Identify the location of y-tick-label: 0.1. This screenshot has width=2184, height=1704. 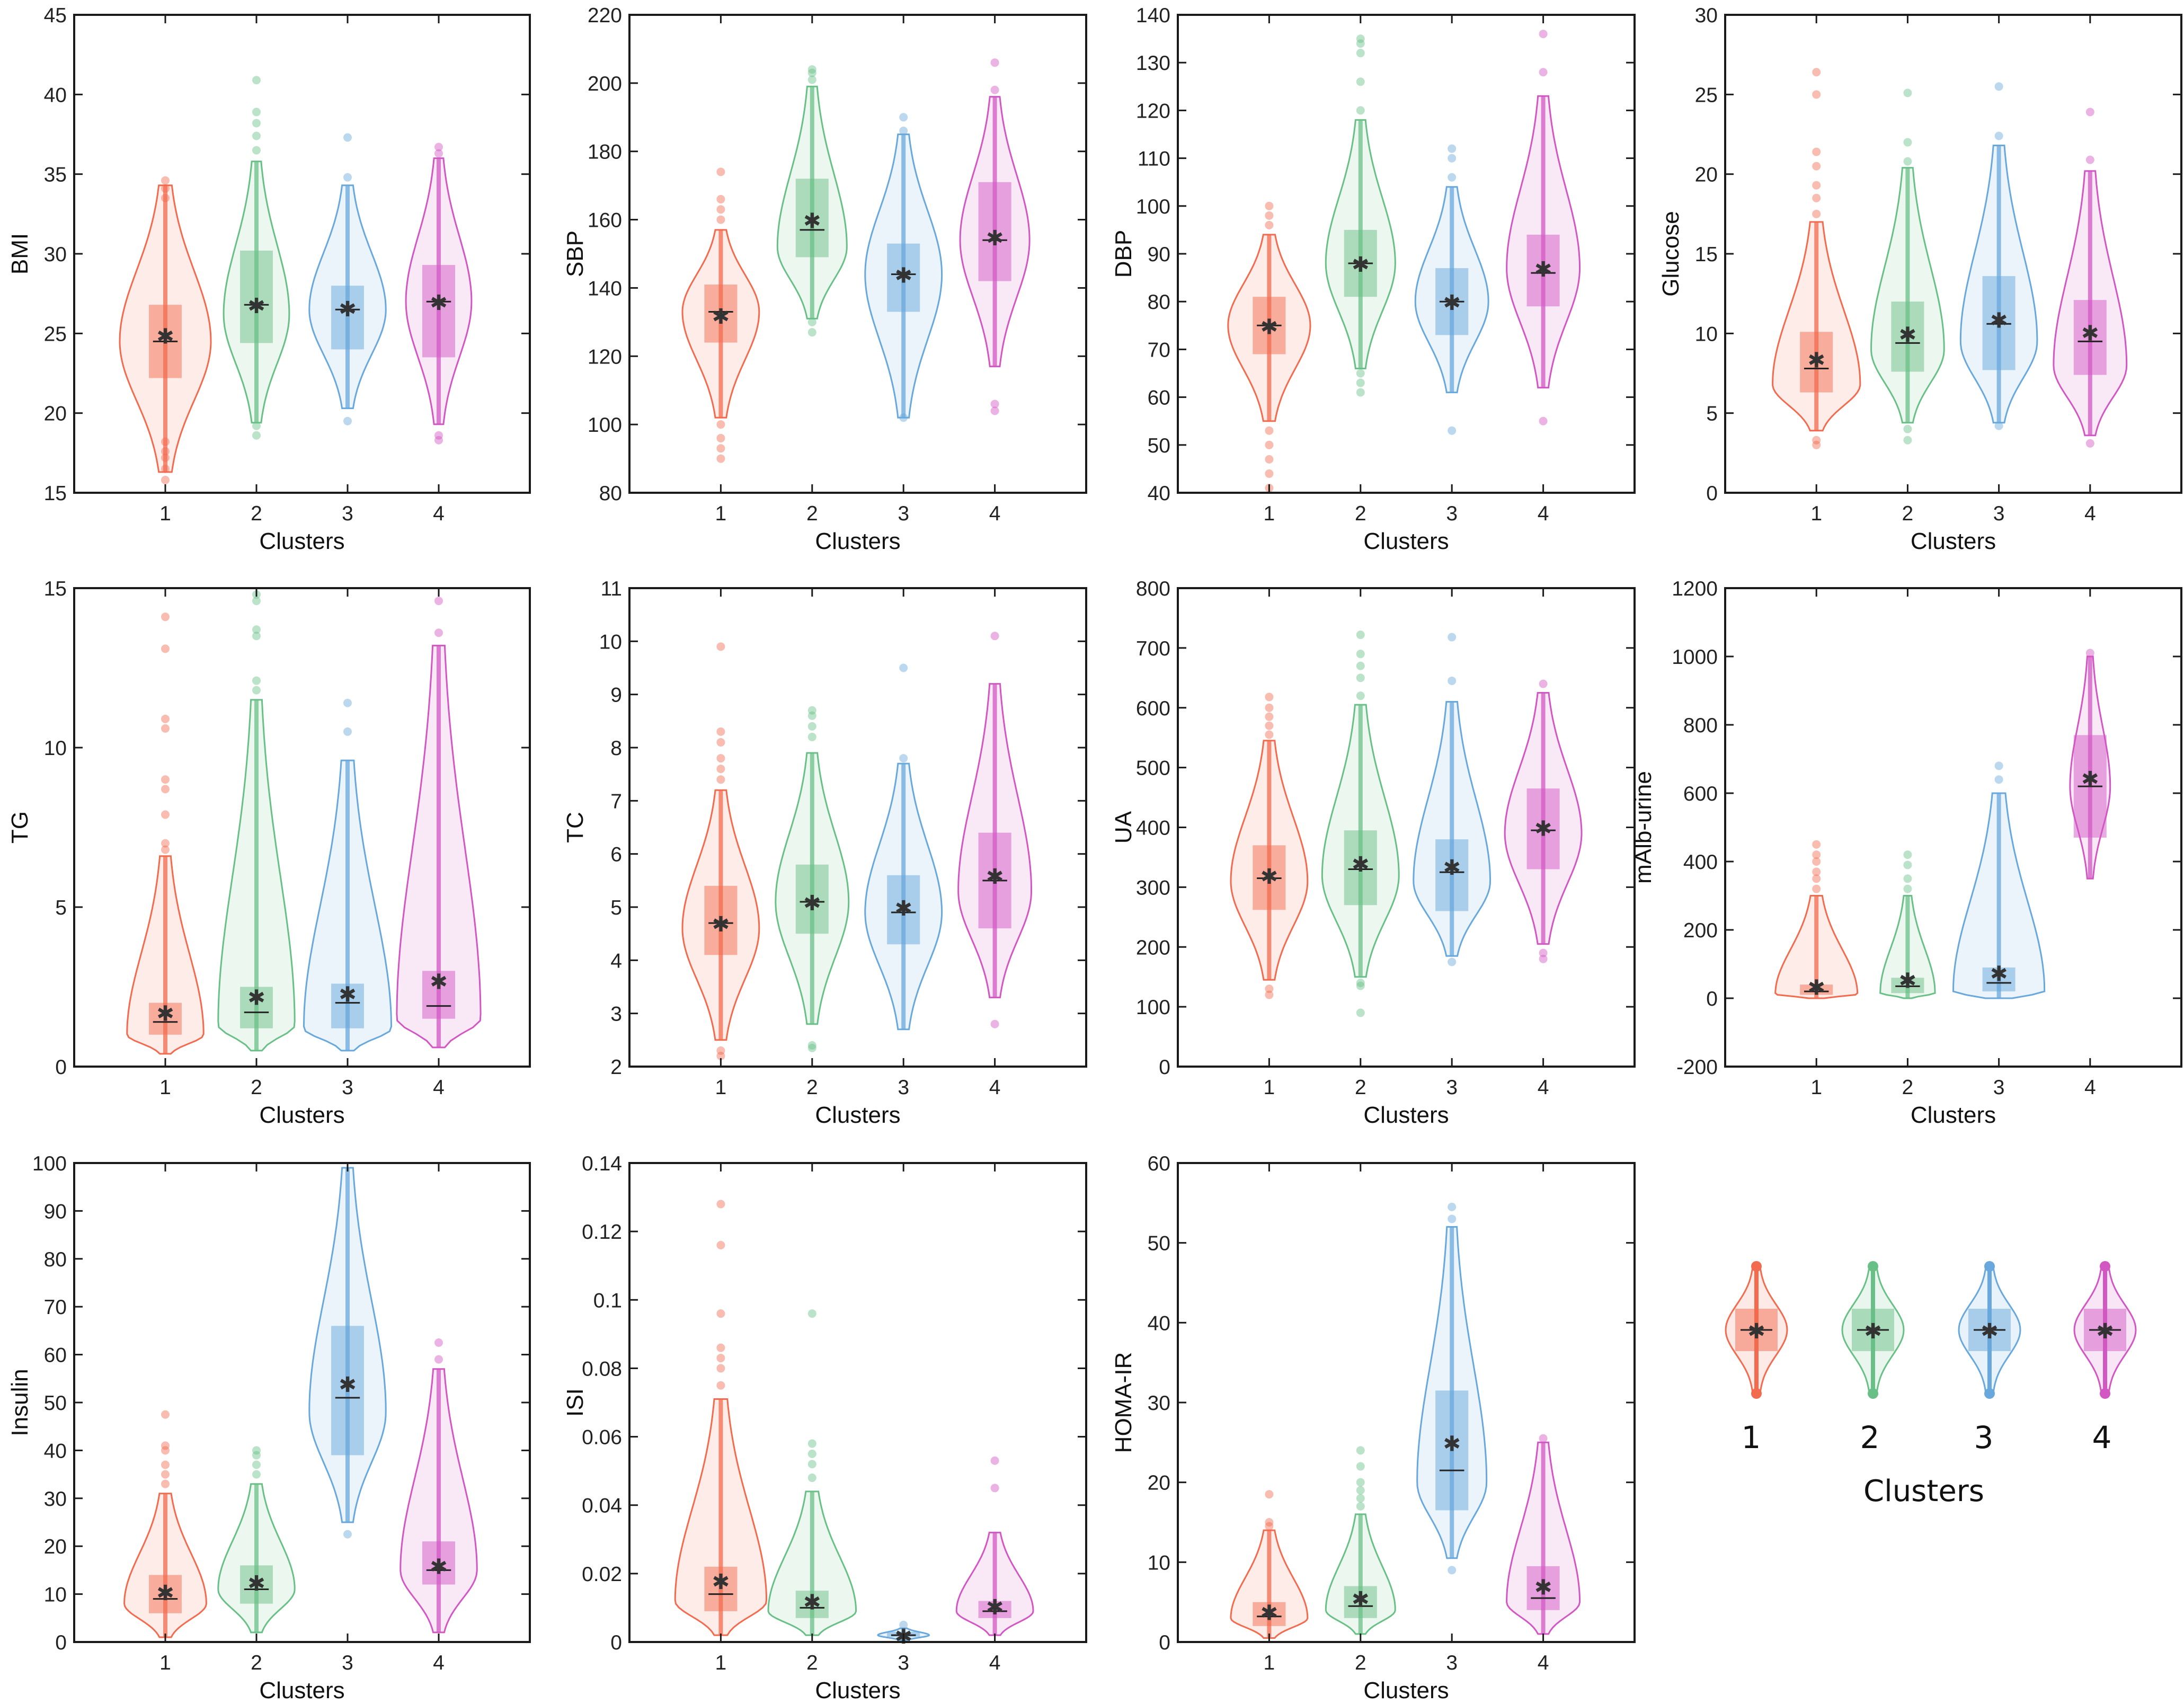
(608, 1300).